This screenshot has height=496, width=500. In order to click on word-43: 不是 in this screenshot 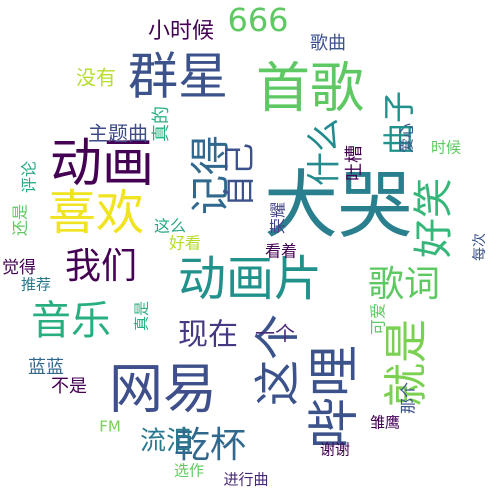, I will do `click(69, 386)`.